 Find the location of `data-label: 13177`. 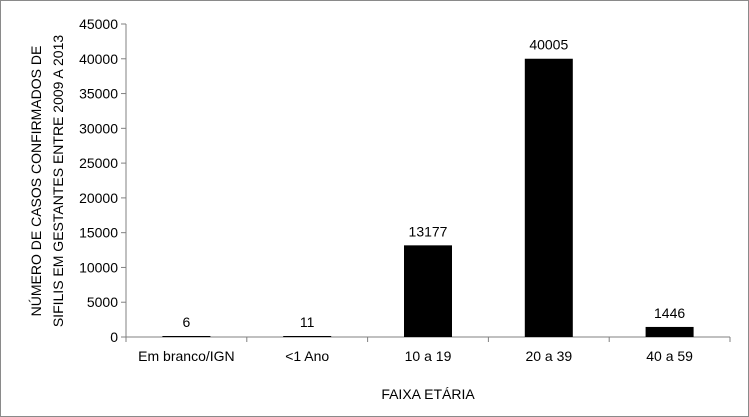

data-label: 13177 is located at coordinates (428, 231).